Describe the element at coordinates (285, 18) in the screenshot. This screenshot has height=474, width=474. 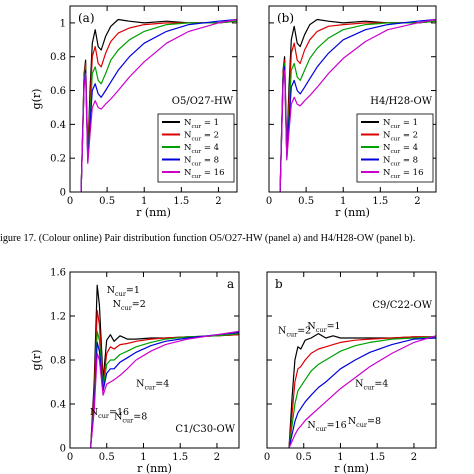
I see `panel-label: (b)` at that location.